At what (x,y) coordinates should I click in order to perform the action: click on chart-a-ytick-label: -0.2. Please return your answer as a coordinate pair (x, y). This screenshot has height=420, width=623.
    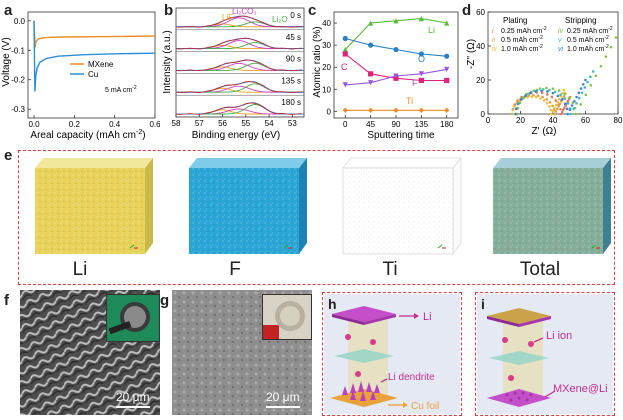
    Looking at the image, I should click on (18, 80).